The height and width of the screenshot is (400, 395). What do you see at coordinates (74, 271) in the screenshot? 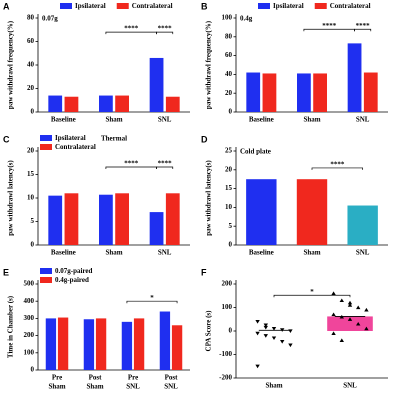
I see `legend-label: 0.07g-paired` at bounding box center [74, 271].